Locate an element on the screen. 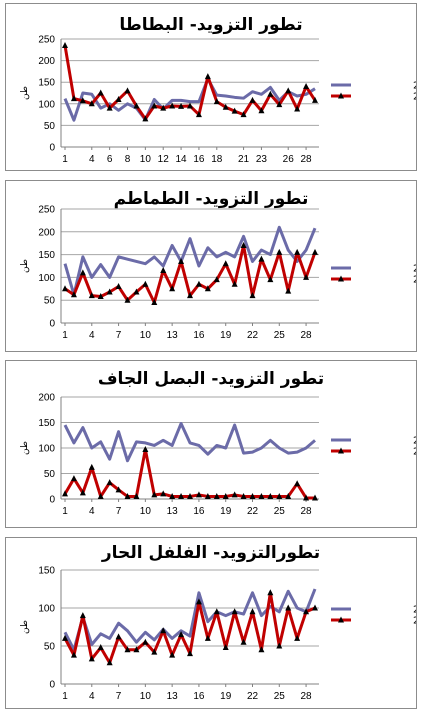  legend-label-2: الكمية 2017 is located at coordinates (414, 621).